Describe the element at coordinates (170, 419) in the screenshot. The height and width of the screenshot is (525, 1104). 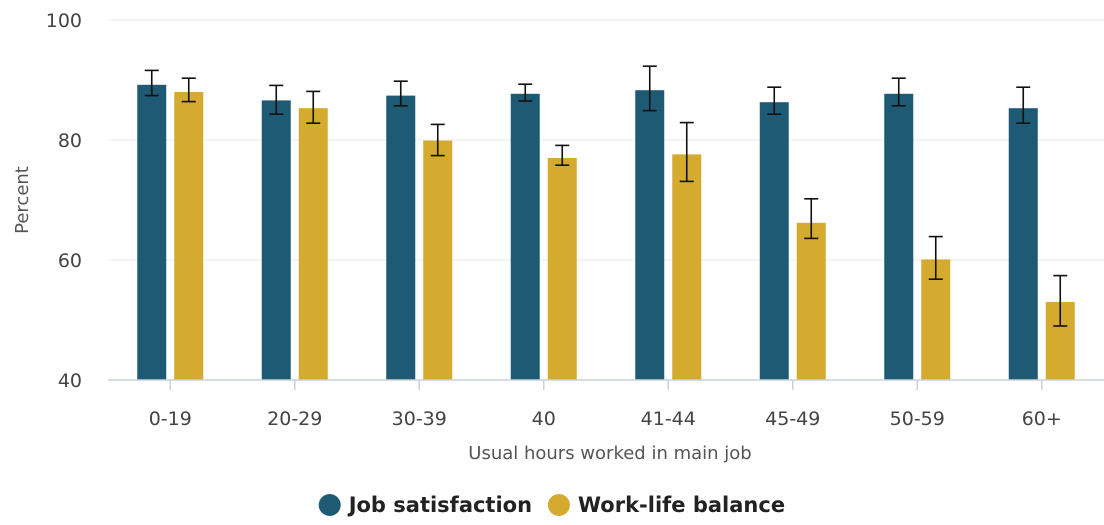
I see `x-tick-label: 0-19` at that location.